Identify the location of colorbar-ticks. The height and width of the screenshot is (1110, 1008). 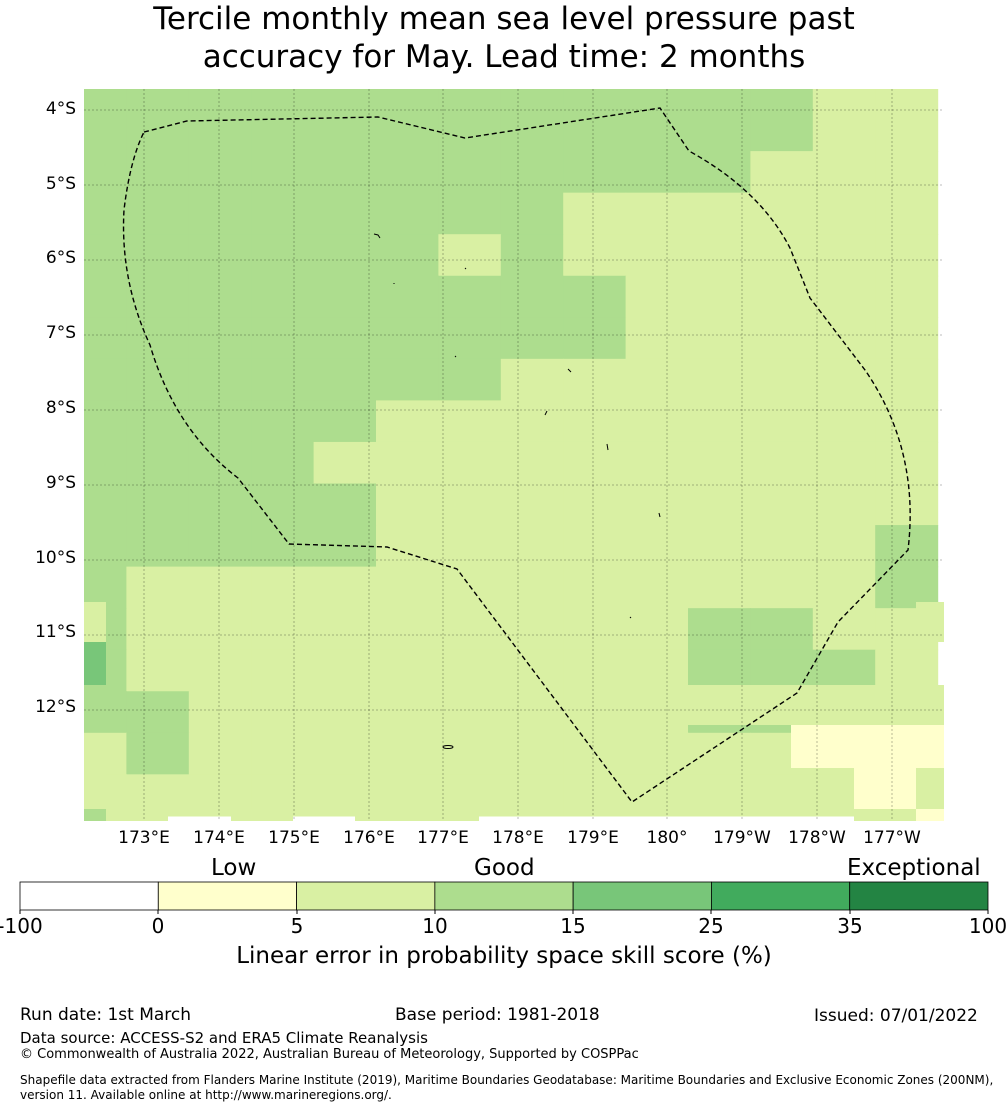
(504, 912).